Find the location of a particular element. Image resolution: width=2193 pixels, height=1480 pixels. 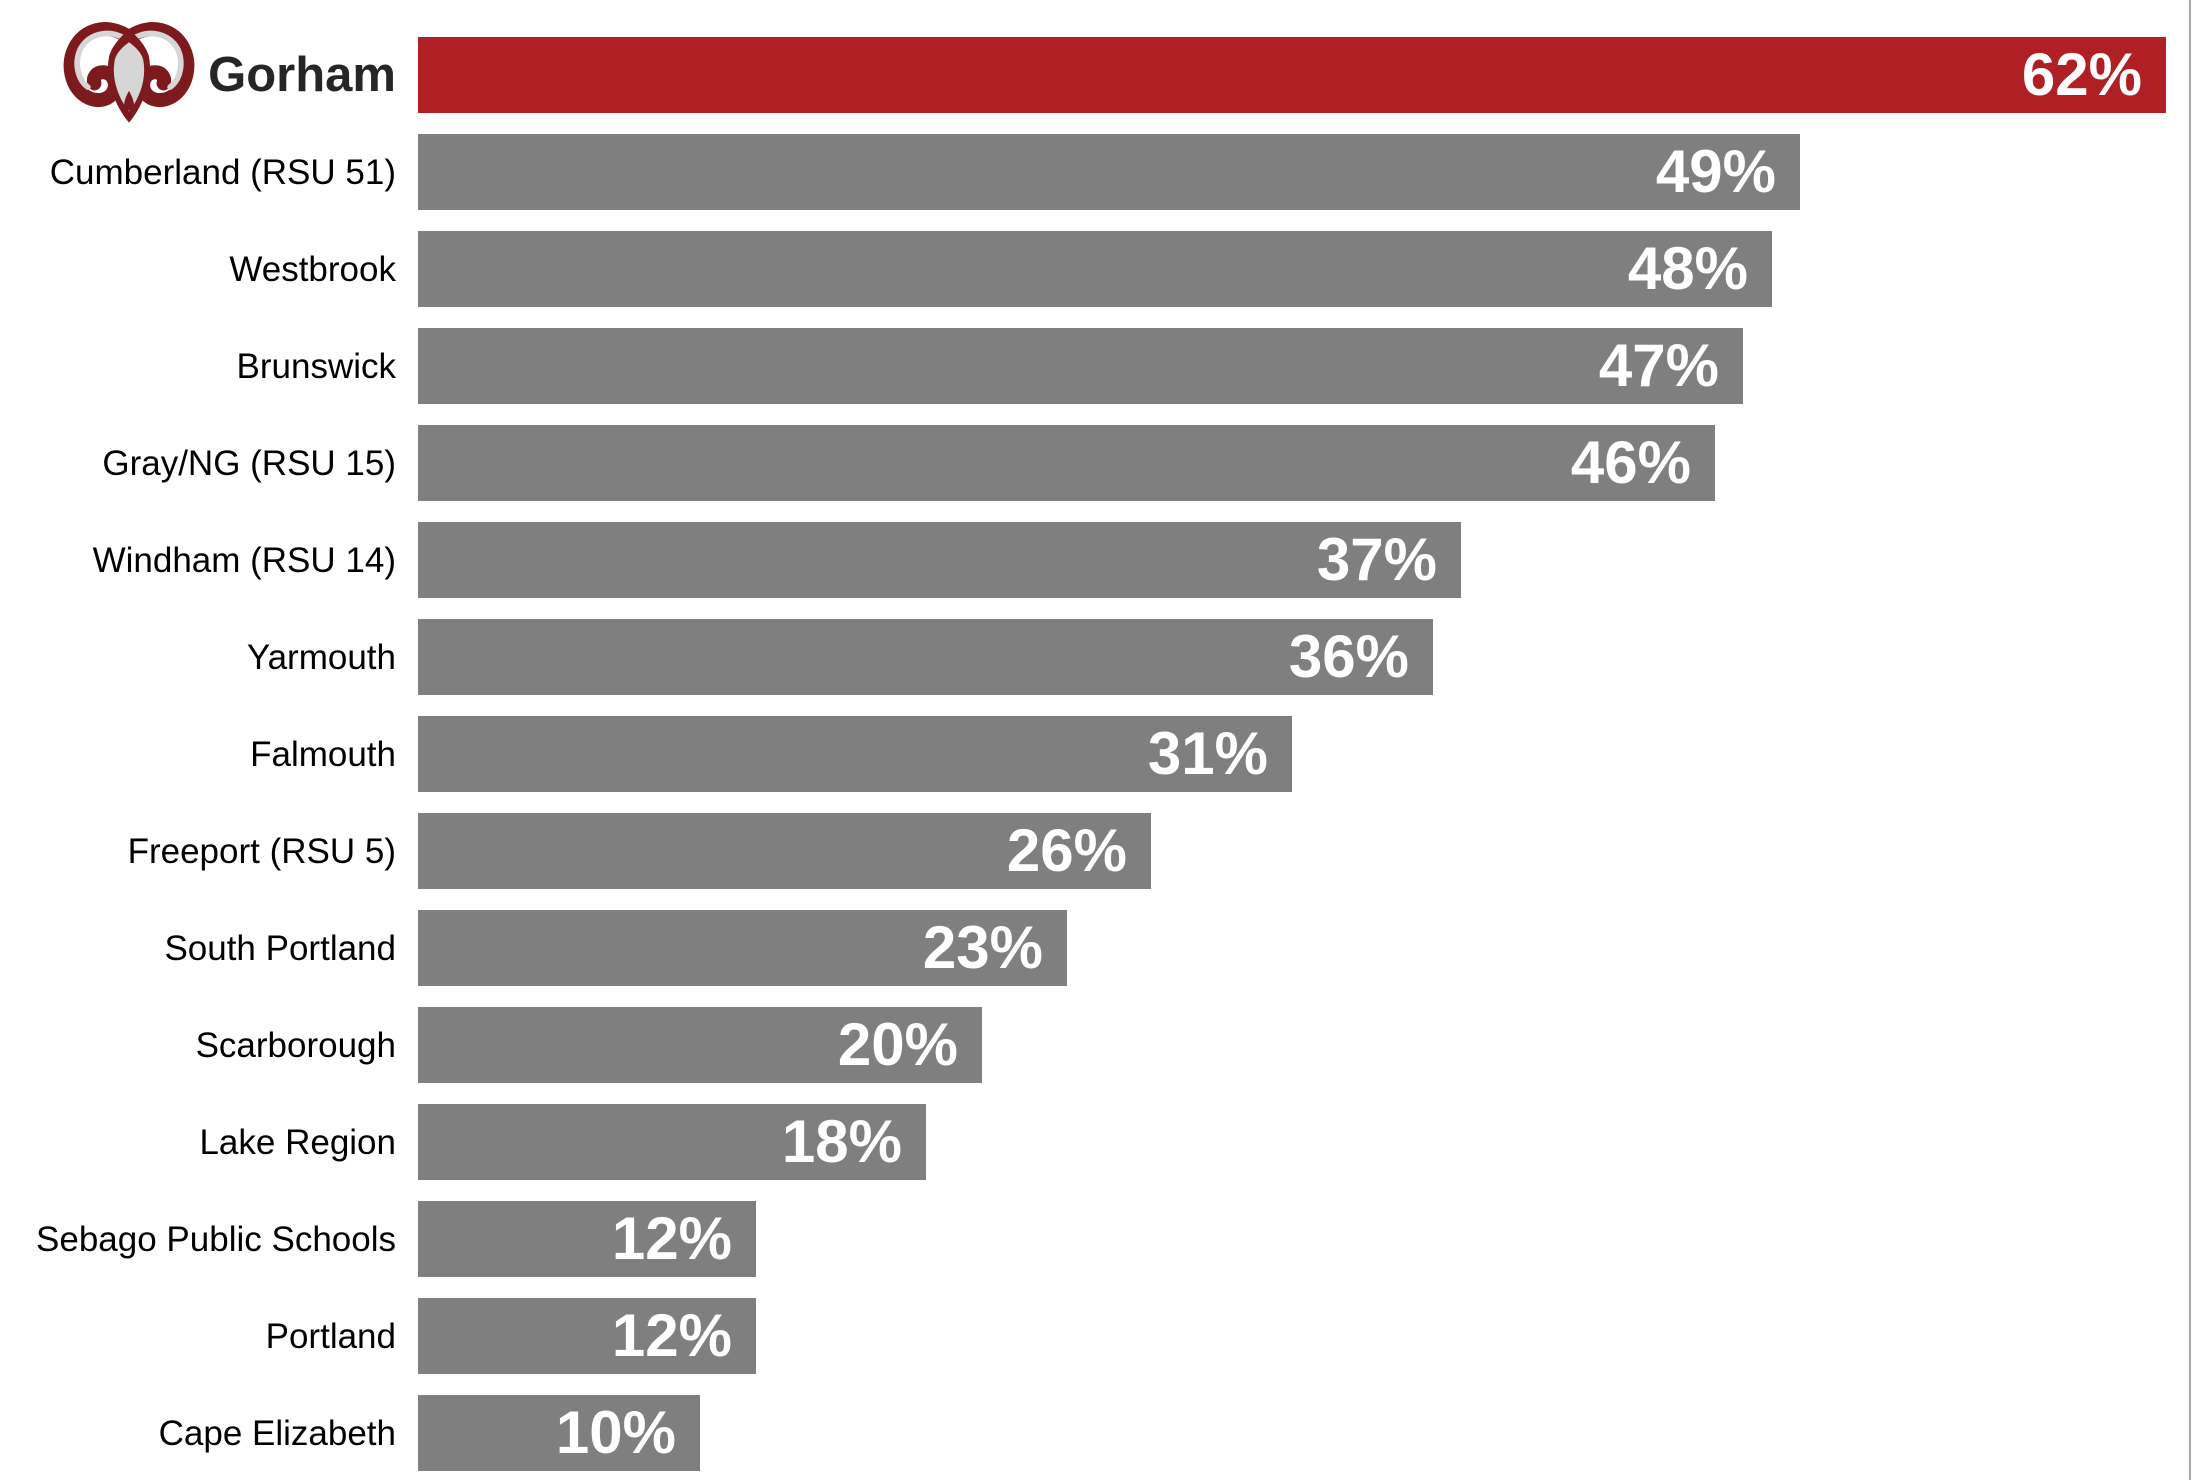

value-label: 62% is located at coordinates (2081, 74).